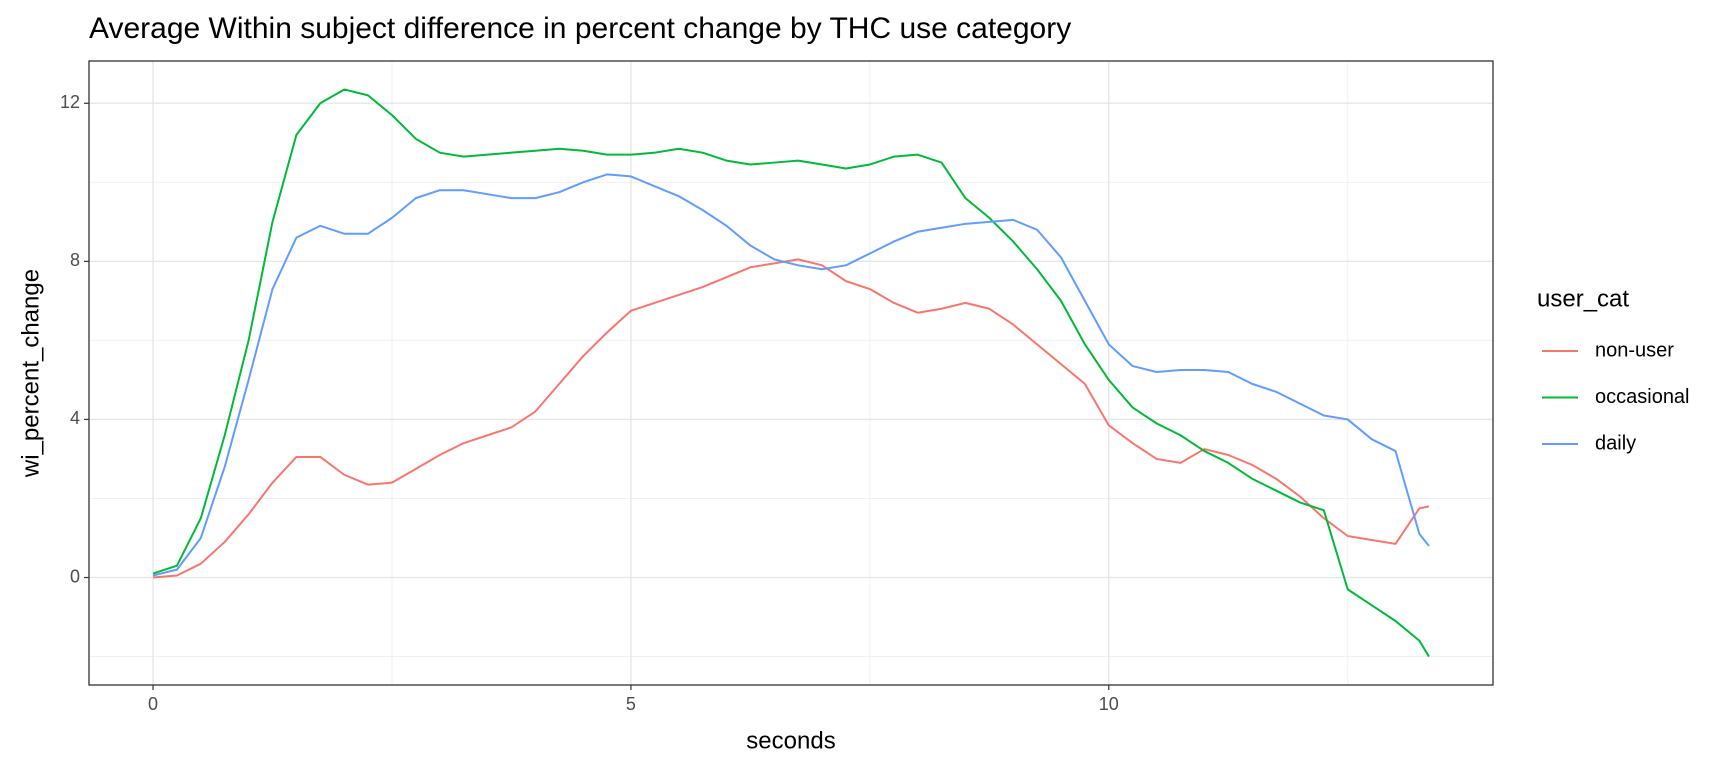 The width and height of the screenshot is (1728, 768). What do you see at coordinates (1642, 397) in the screenshot?
I see `legend-label: occasional` at bounding box center [1642, 397].